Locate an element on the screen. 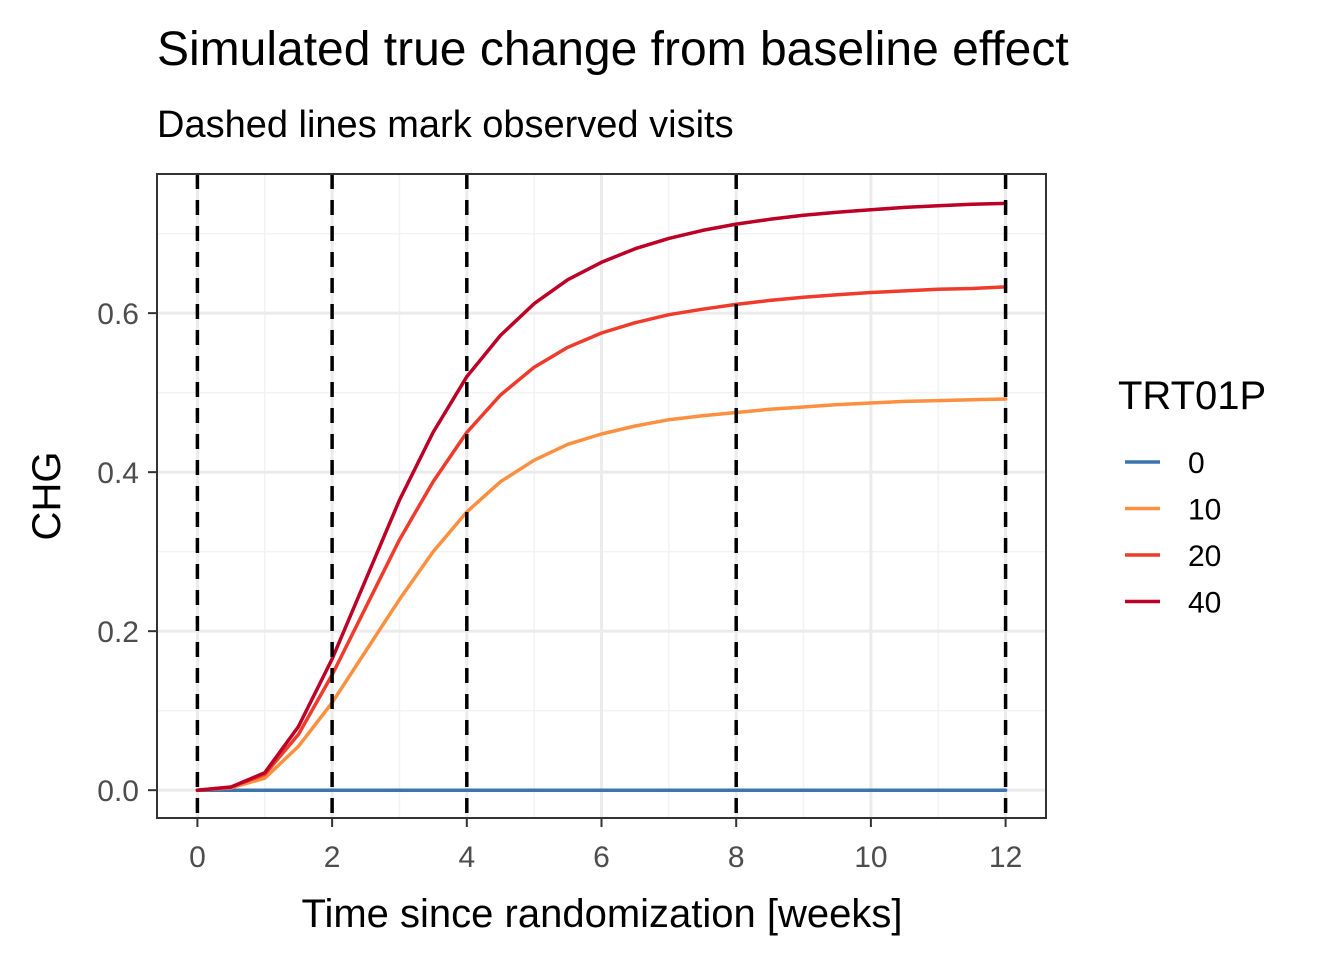  x-tick-label: 6 is located at coordinates (601, 857).